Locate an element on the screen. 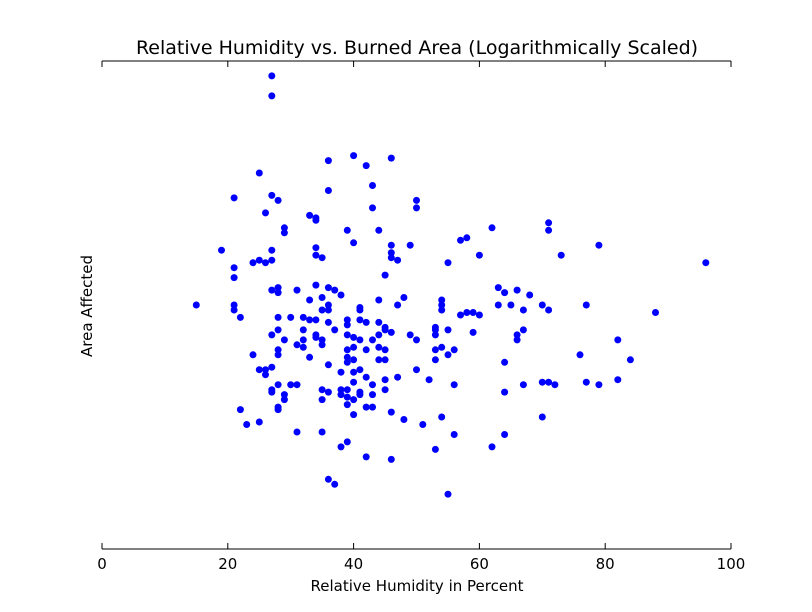 The height and width of the screenshot is (612, 812). x-tick-label: 80 is located at coordinates (605, 564).